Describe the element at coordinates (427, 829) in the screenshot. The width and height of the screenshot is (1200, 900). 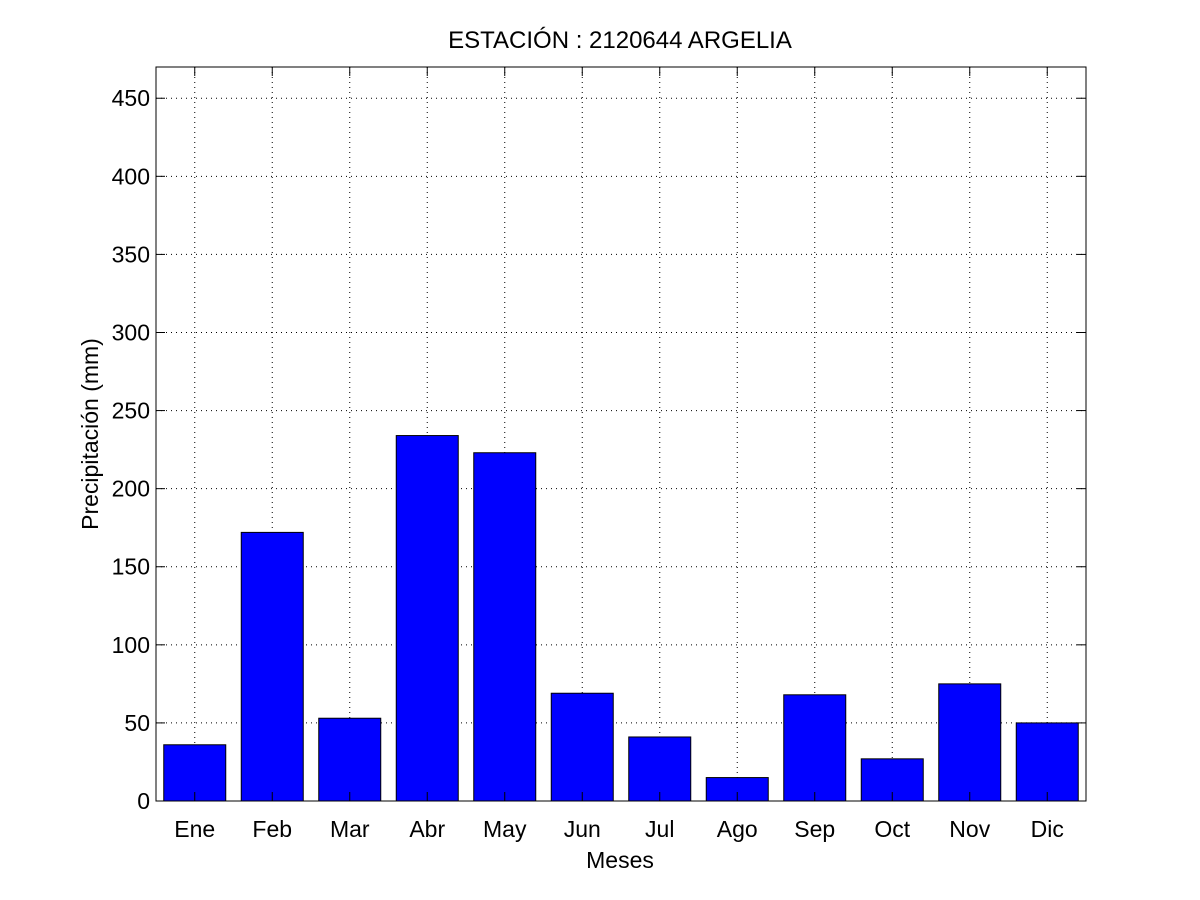
I see `x-tick-label: Abr` at that location.